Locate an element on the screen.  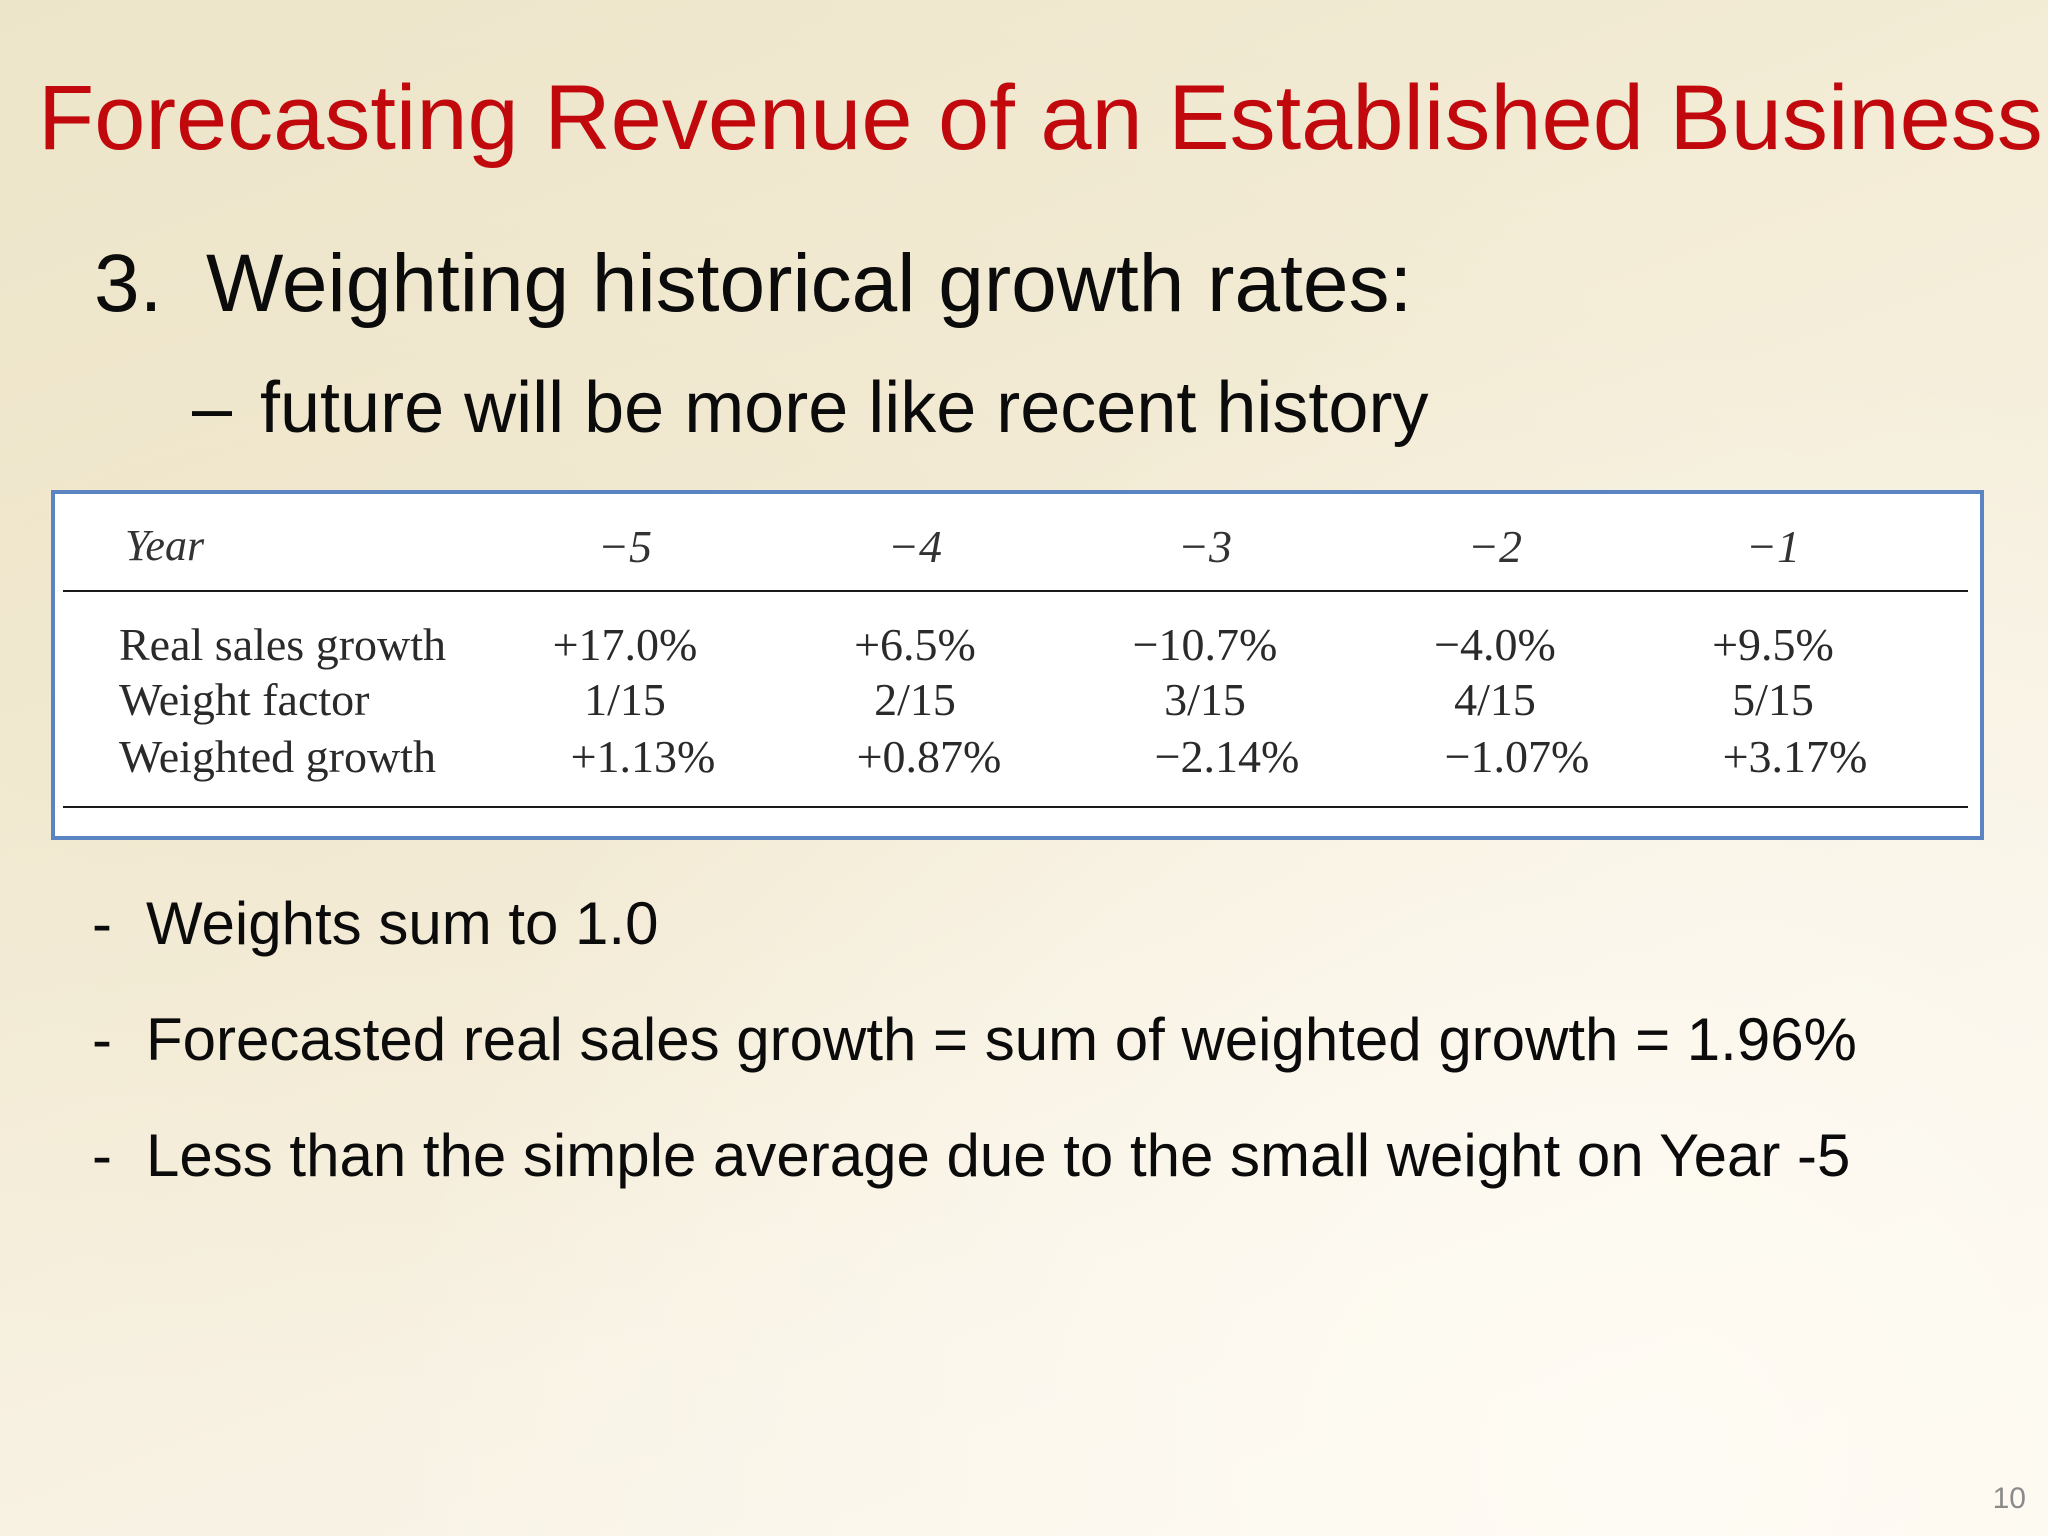
bullet-text: Weights sum to 1.0 is located at coordinates (402, 923).